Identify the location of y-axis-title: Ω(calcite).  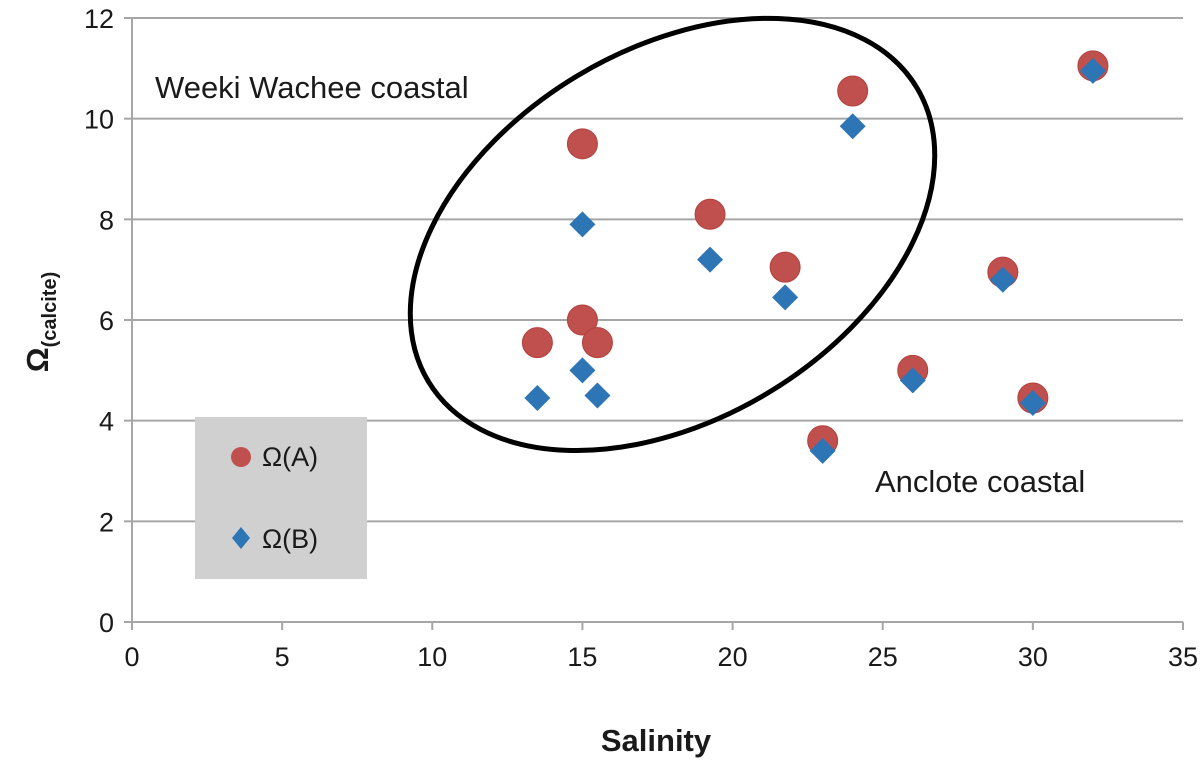
(40, 322).